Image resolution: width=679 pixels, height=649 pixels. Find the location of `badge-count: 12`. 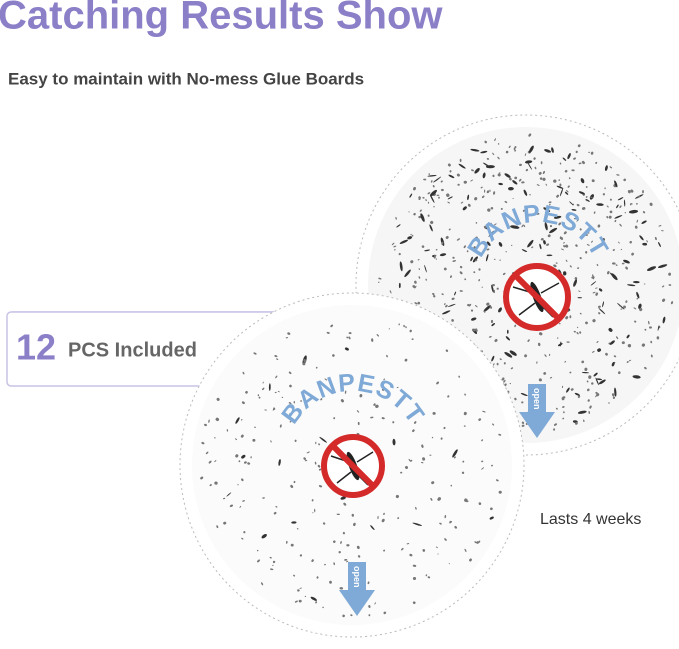

badge-count: 12 is located at coordinates (36, 347).